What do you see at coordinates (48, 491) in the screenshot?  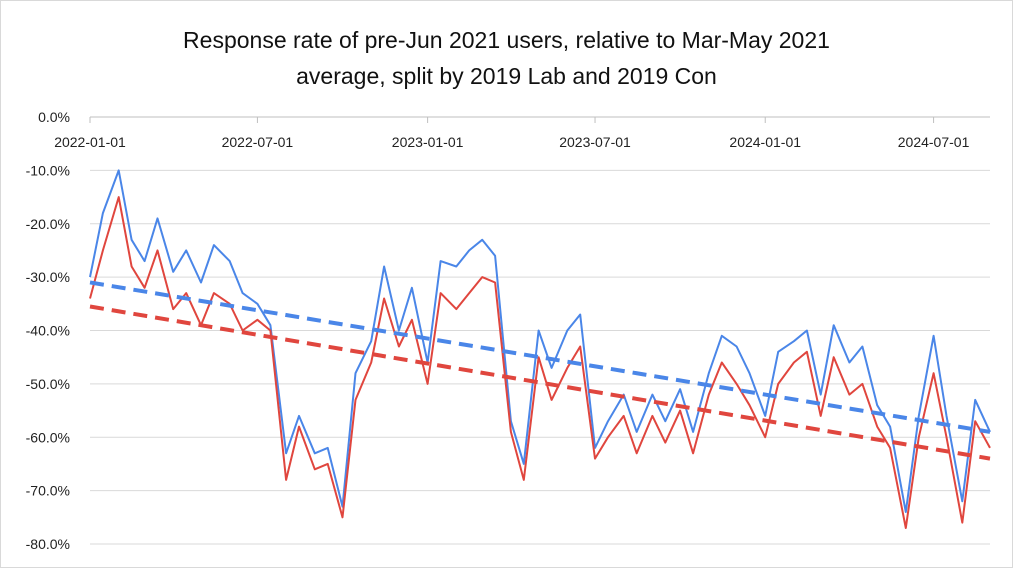 I see `y-tick-label: -70.0%` at bounding box center [48, 491].